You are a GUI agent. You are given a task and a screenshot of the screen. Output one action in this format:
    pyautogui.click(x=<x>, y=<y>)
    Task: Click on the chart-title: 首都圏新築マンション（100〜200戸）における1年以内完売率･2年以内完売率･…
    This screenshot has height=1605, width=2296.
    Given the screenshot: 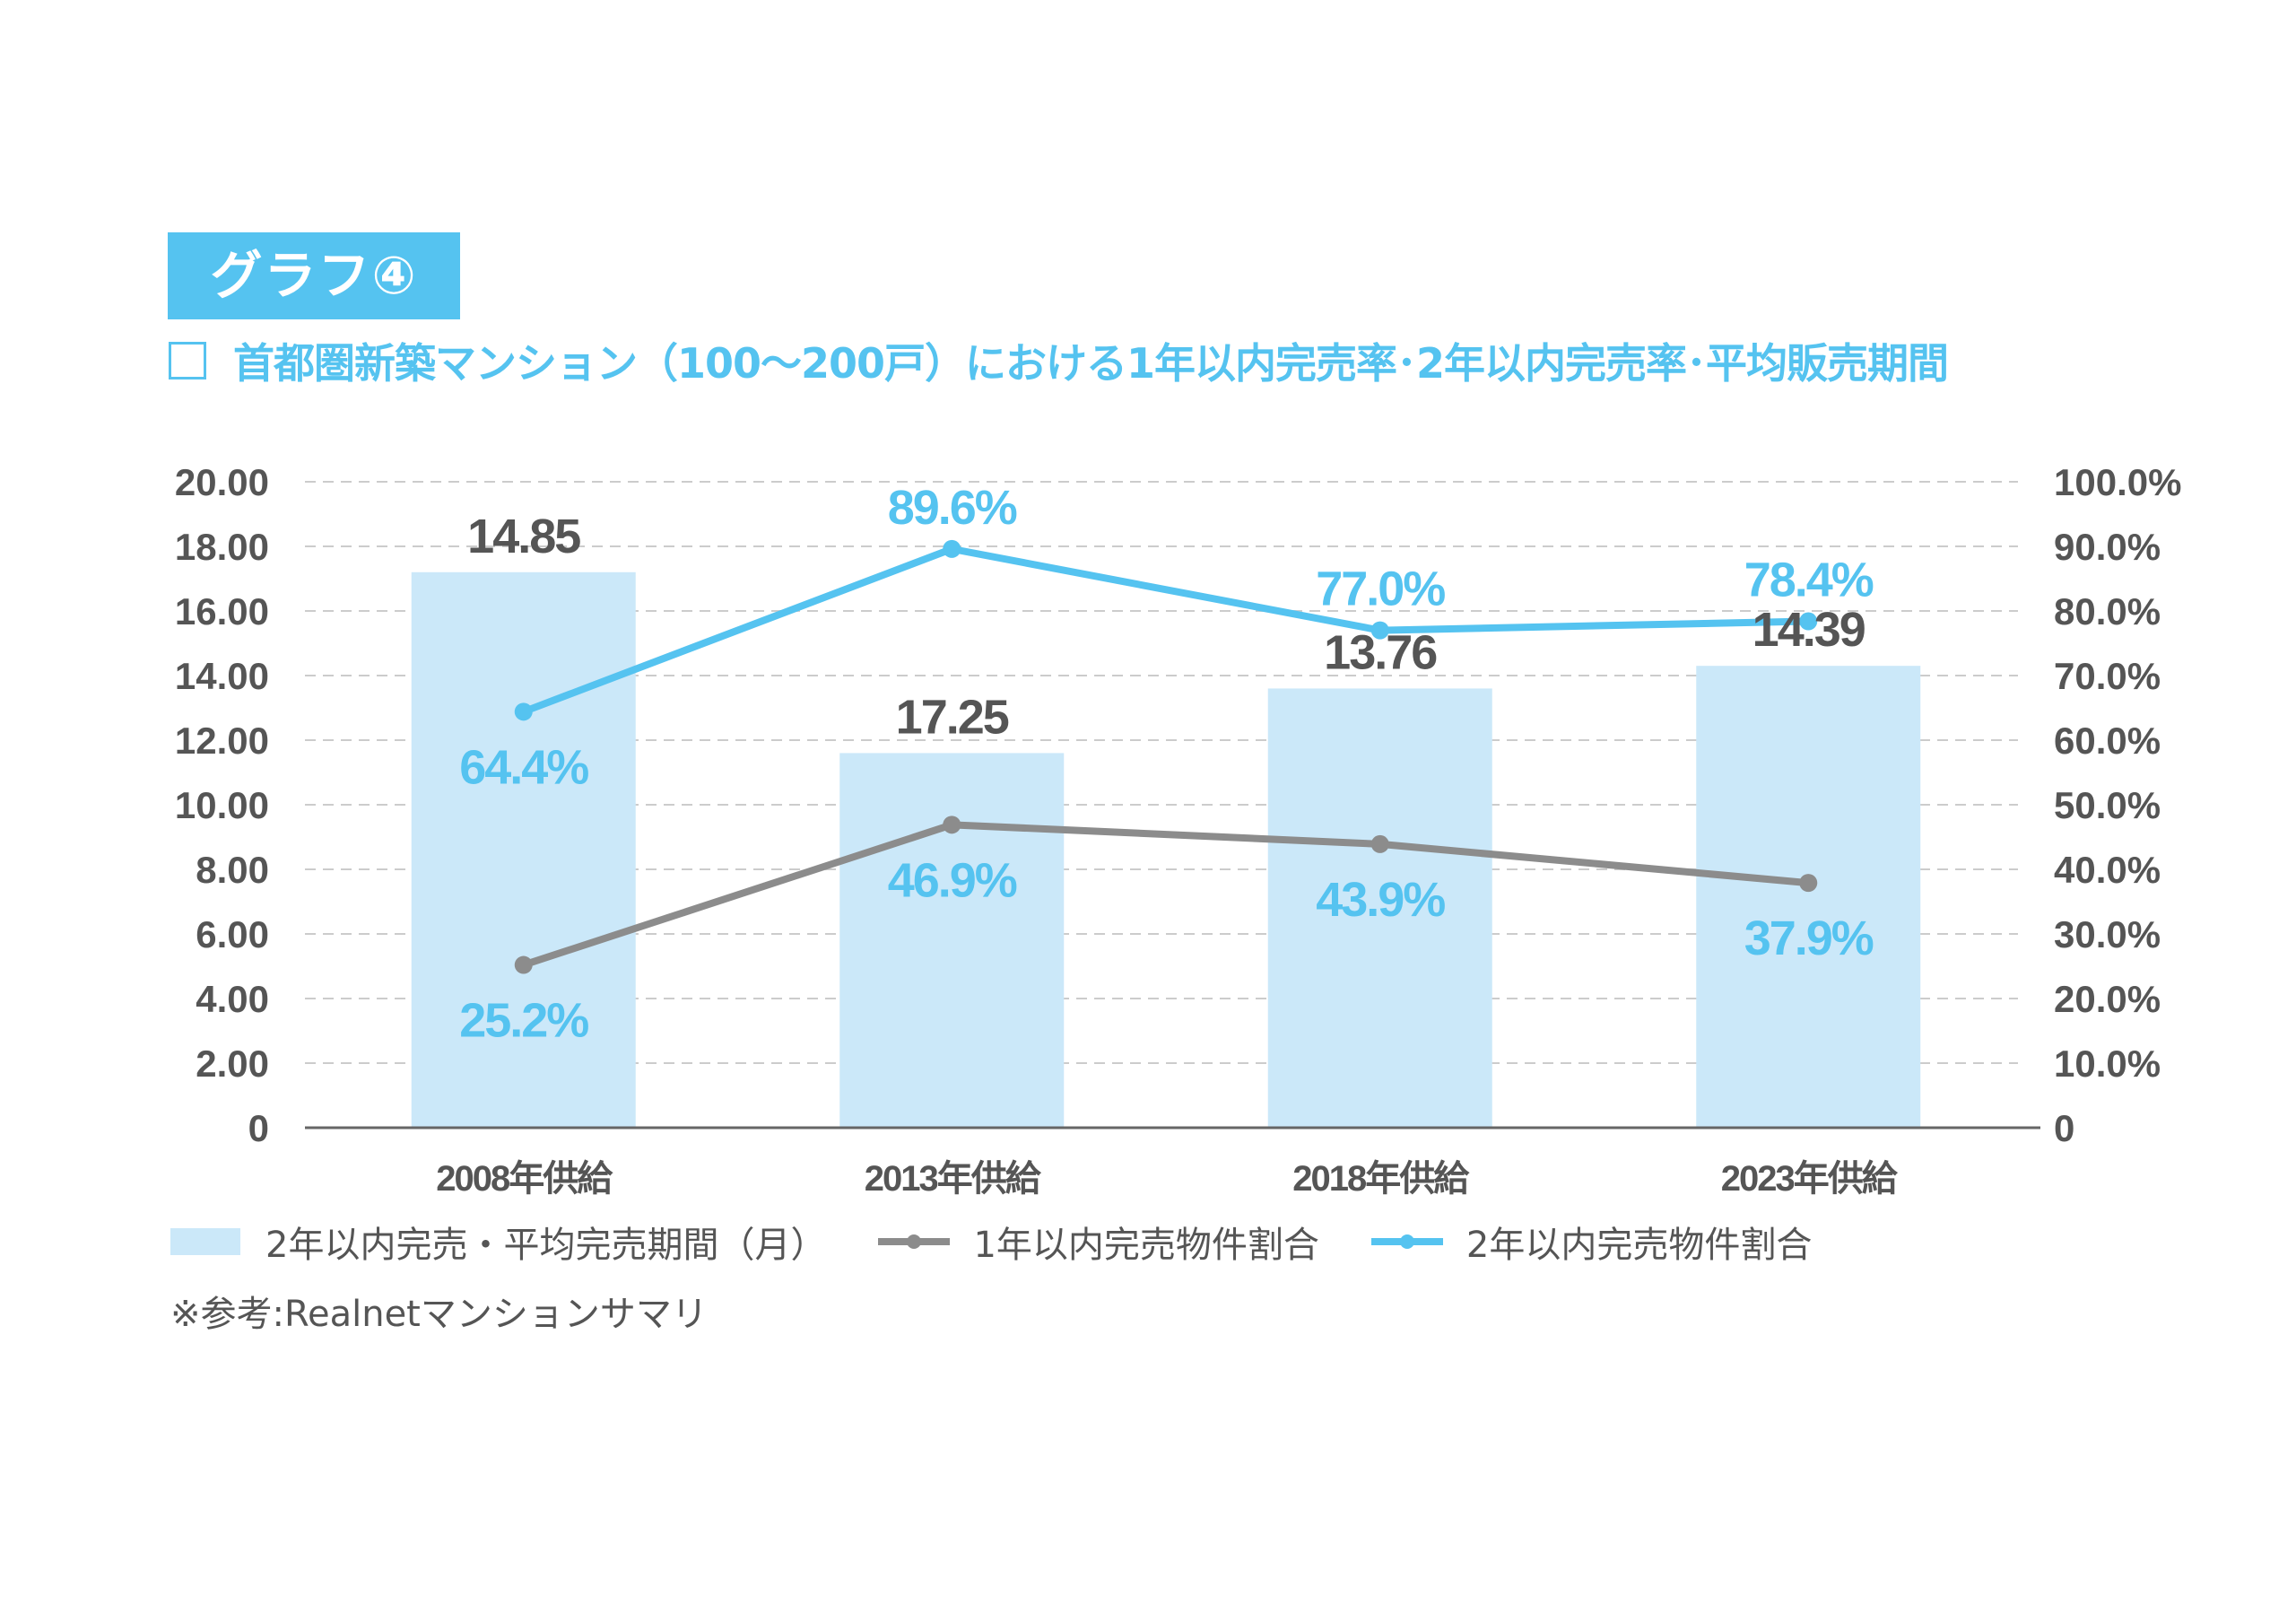 What is the action you would take?
    pyautogui.click(x=1091, y=363)
    